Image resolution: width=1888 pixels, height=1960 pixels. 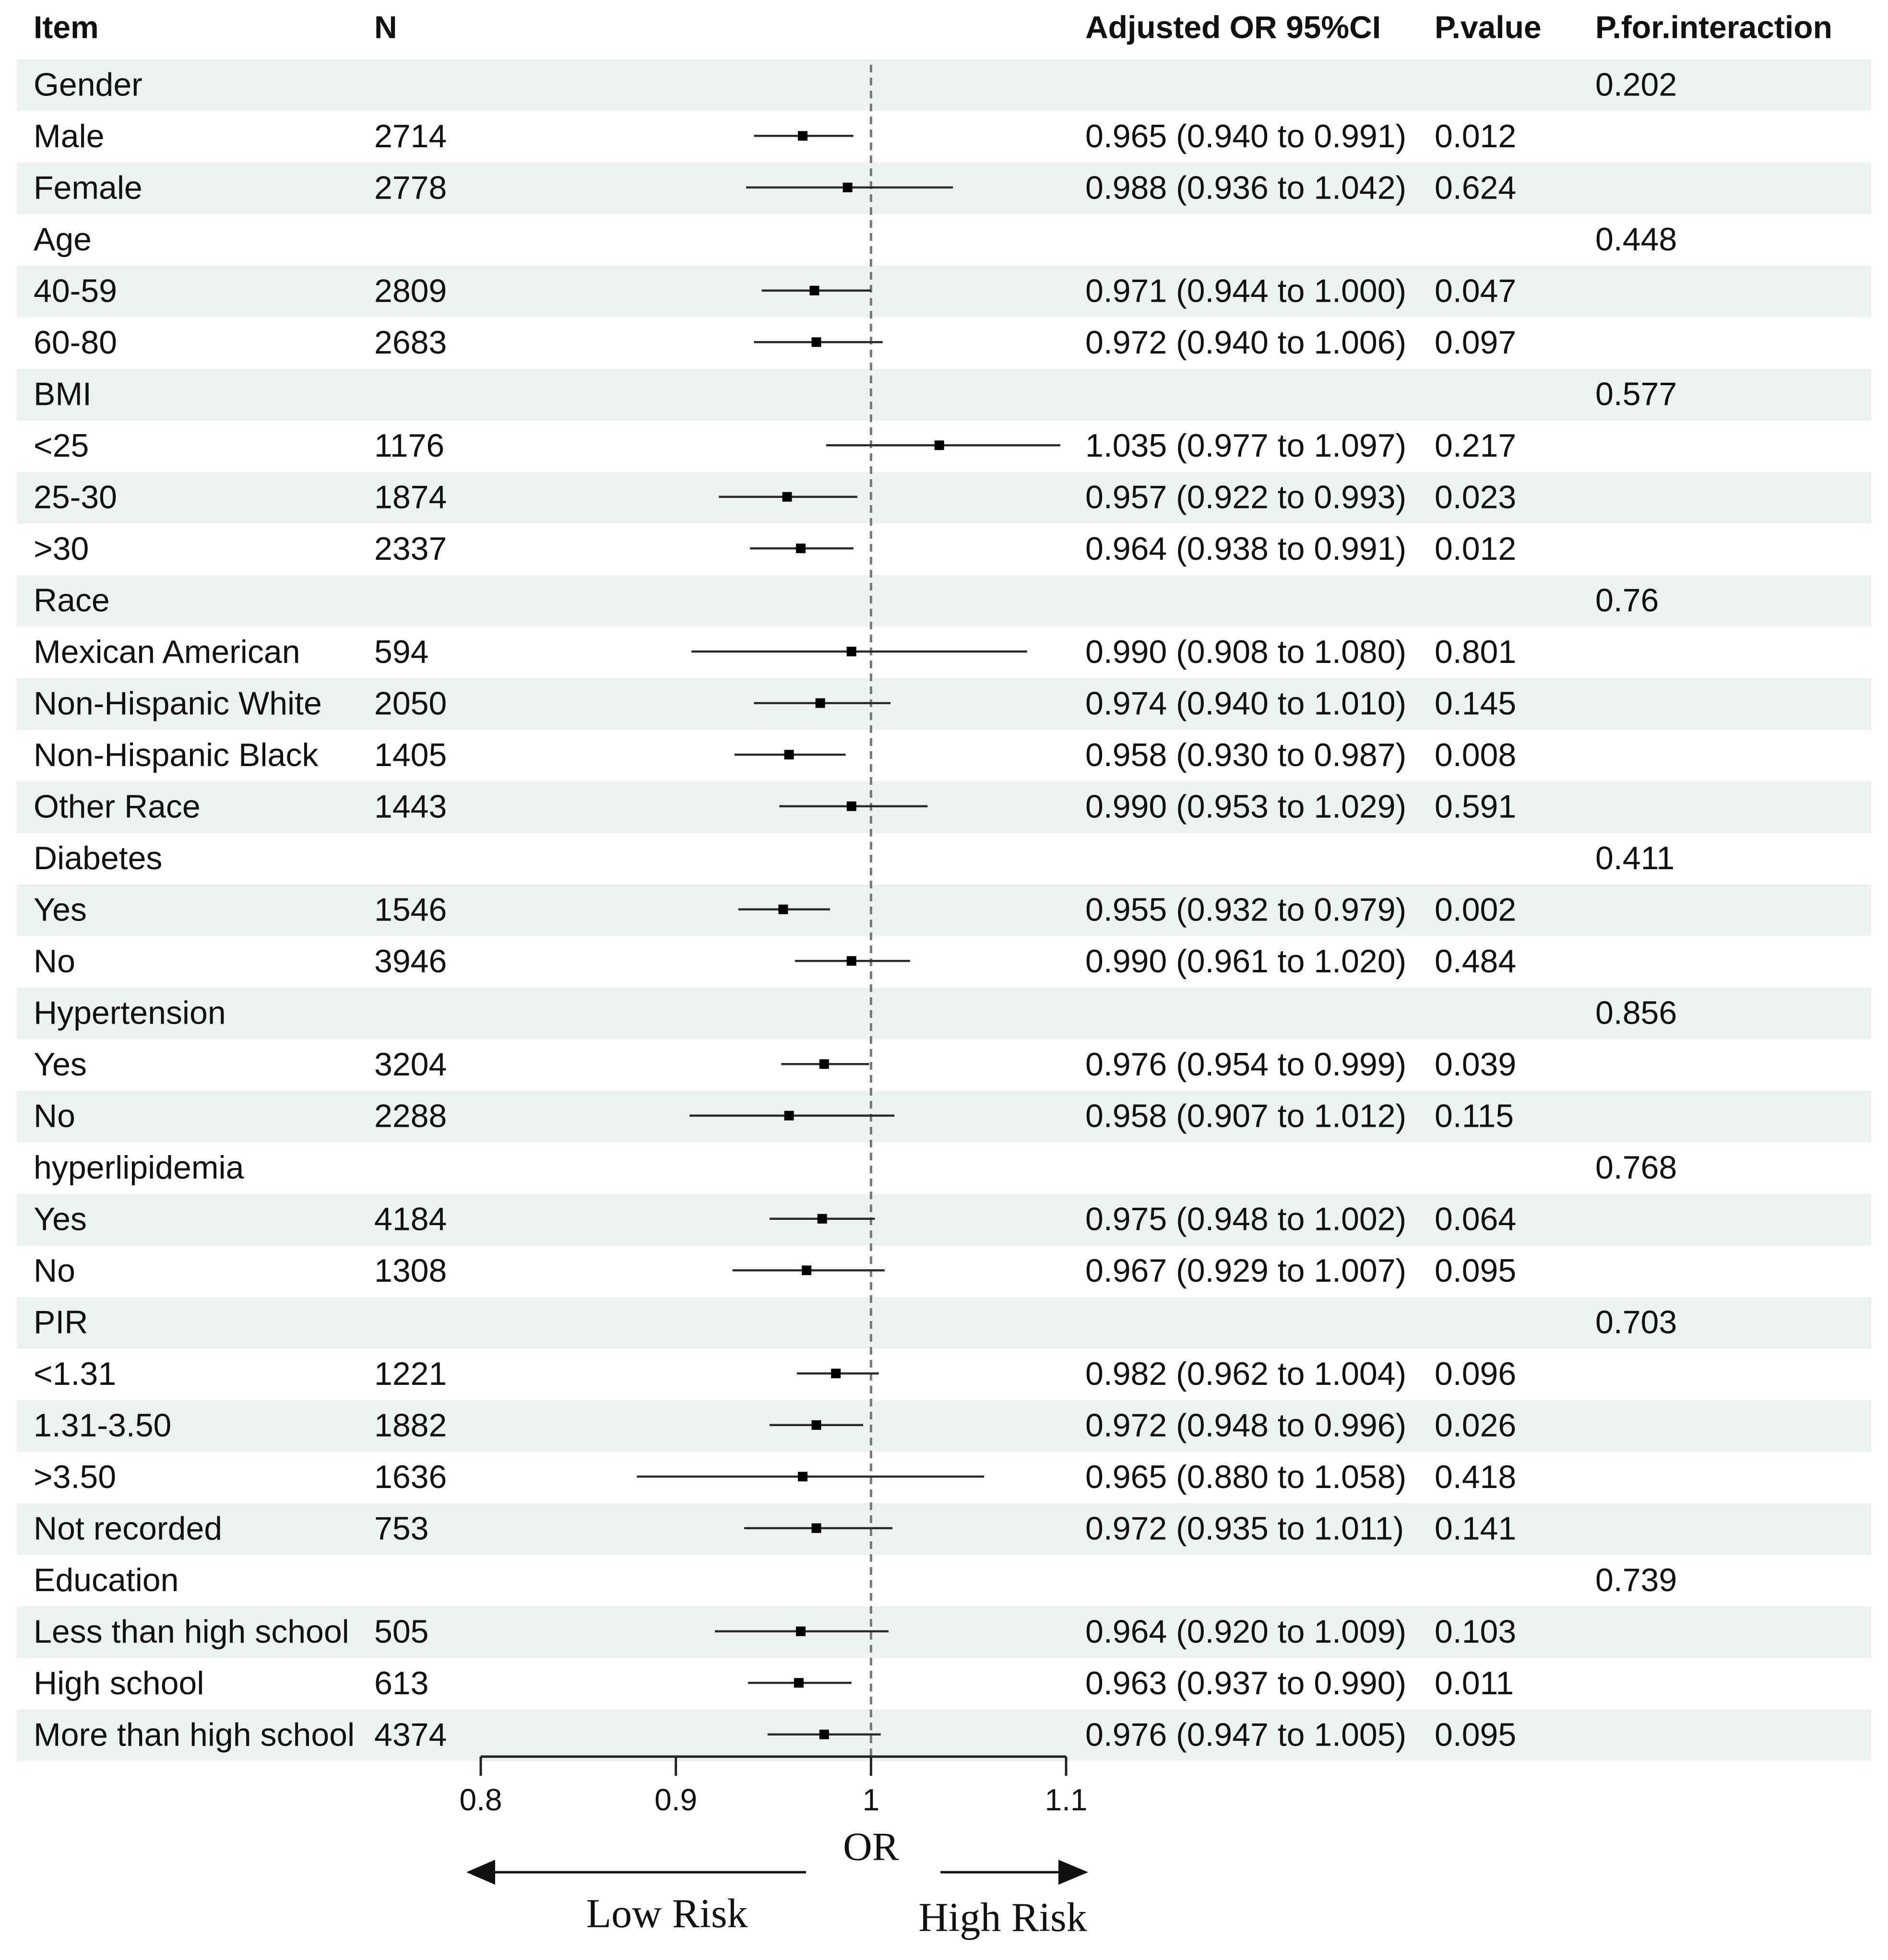 I want to click on or-ci-value: 0.965 (0.880 to 1.058), so click(x=1245, y=1477).